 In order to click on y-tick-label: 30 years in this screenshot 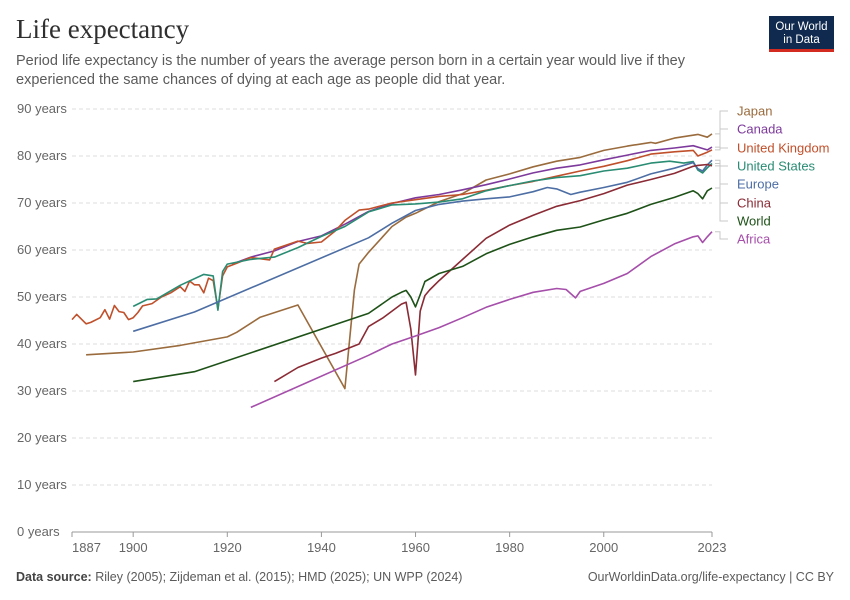, I will do `click(42, 390)`.